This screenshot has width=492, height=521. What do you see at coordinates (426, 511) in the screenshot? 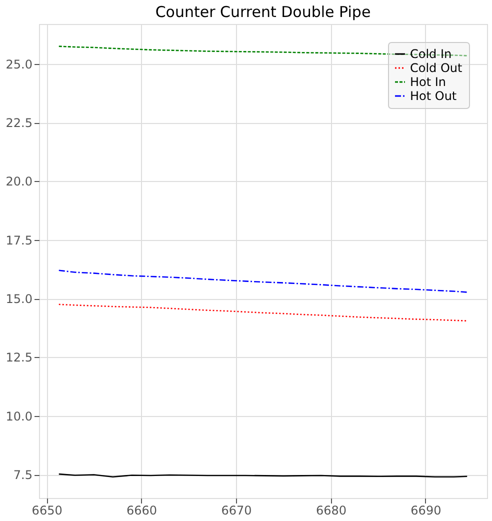
I see `x-tick-label: 6690` at bounding box center [426, 511].